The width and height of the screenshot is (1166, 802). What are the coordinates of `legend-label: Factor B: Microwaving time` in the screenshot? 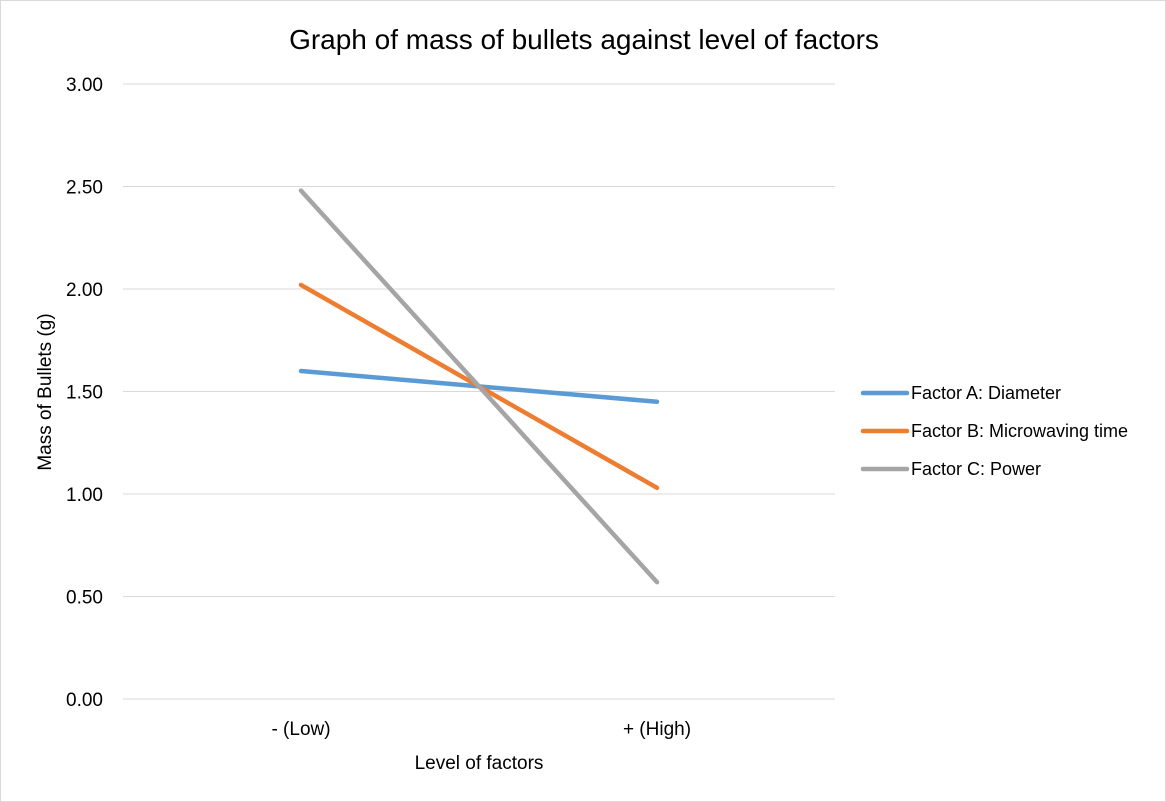 It's located at (1019, 431).